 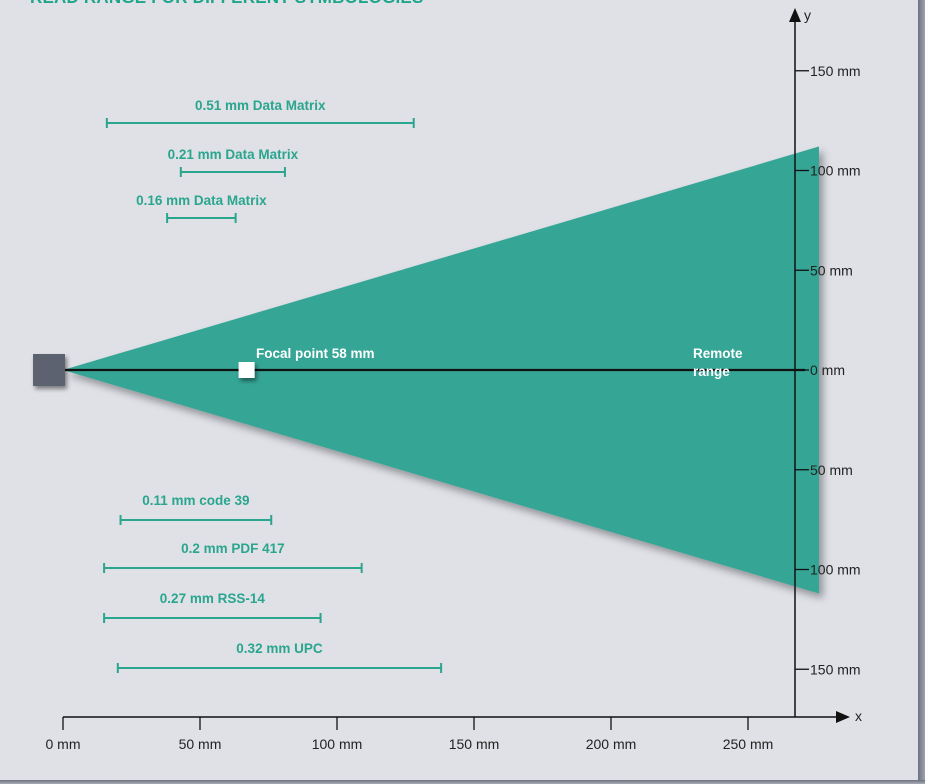 What do you see at coordinates (921, 392) in the screenshot?
I see `frame-shadow-right` at bounding box center [921, 392].